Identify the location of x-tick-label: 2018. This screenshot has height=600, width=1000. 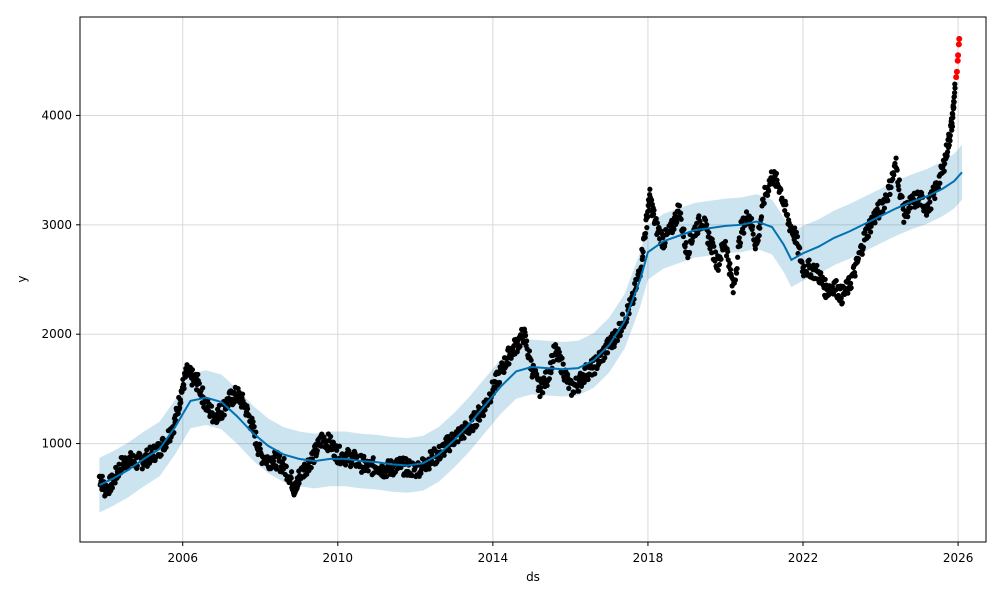
(648, 558).